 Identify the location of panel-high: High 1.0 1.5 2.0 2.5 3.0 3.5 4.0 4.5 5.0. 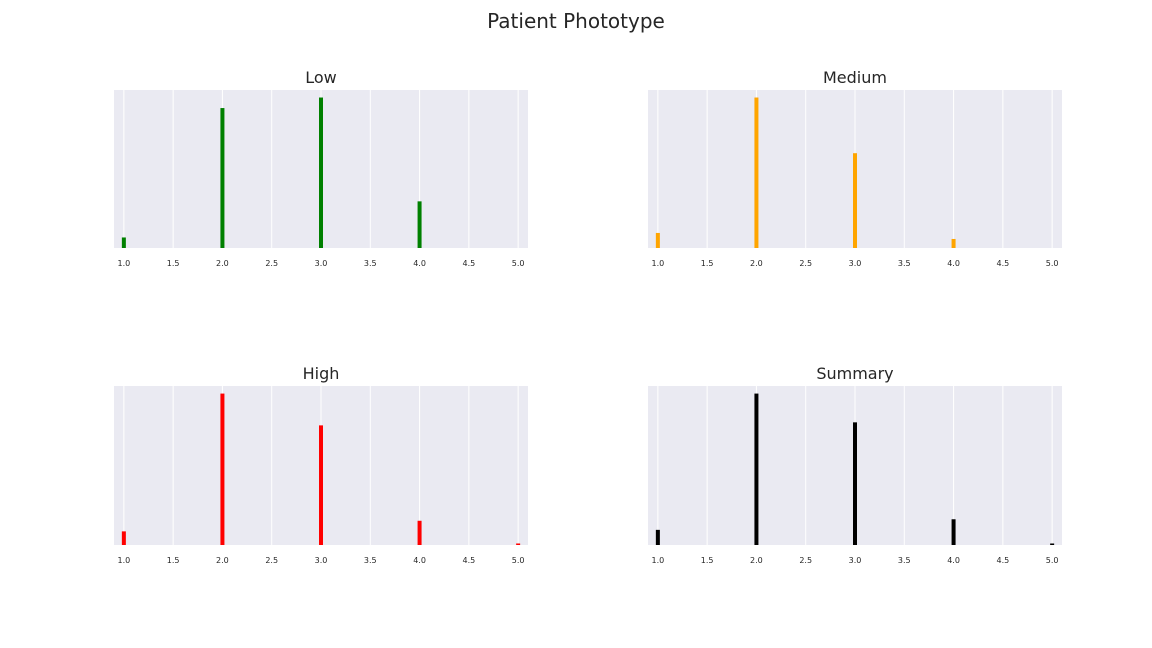
(321, 464).